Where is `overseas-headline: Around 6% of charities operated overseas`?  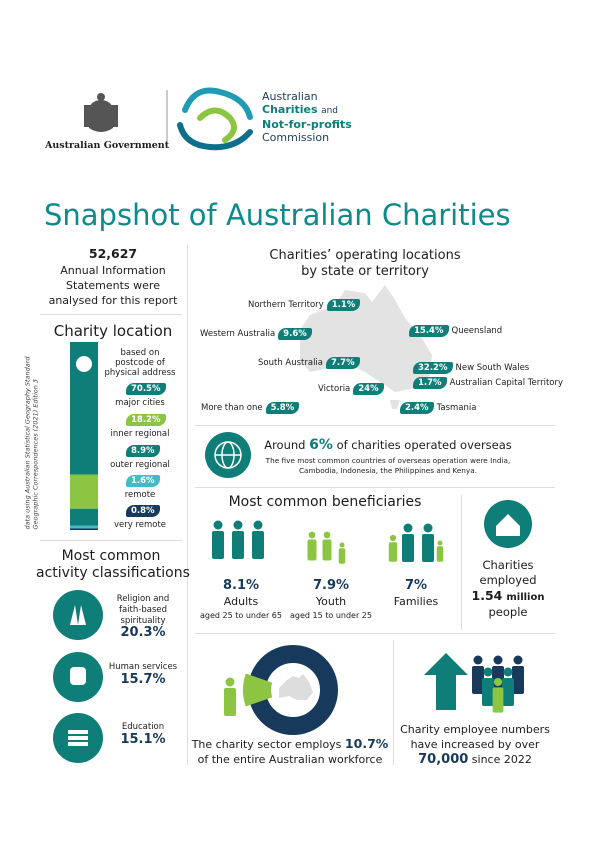
overseas-headline: Around 6% of charities operated overseas is located at coordinates (388, 445).